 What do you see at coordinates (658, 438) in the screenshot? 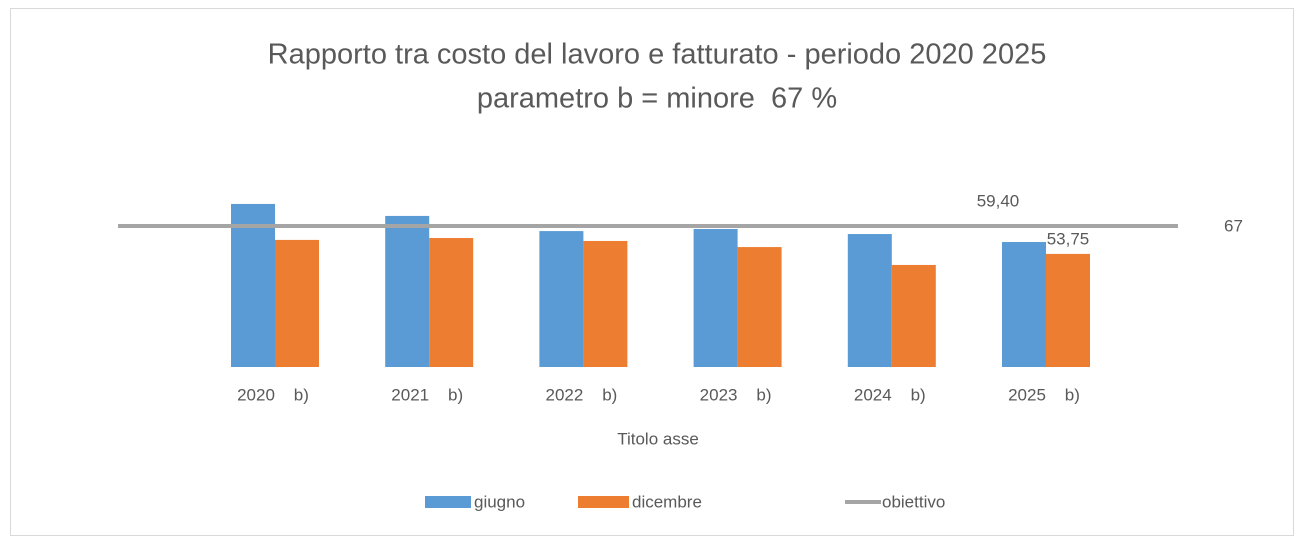
I see `x-axis-label: Titolo asse` at bounding box center [658, 438].